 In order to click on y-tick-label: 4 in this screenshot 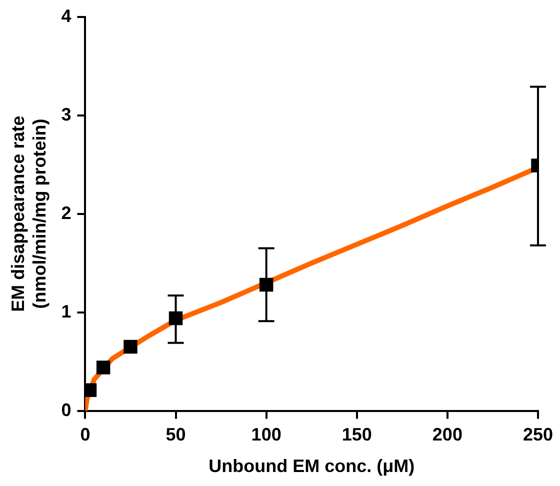, I will do `click(66, 16)`.